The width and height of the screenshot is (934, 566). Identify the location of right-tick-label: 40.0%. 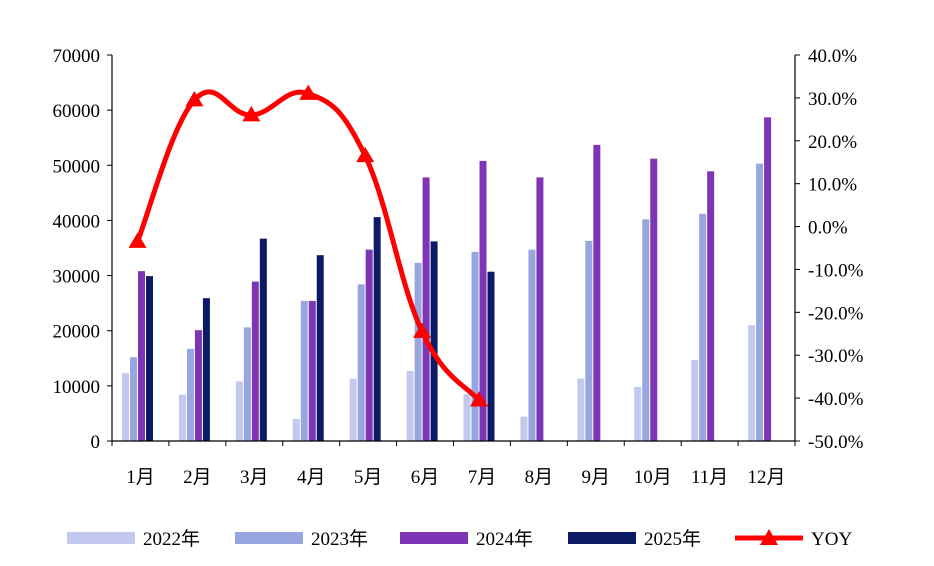
(832, 56).